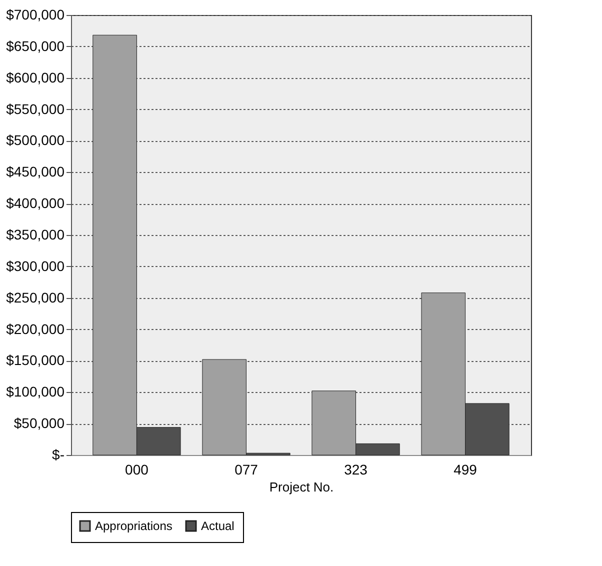 This screenshot has height=566, width=602. I want to click on x-tick-label: 323, so click(356, 470).